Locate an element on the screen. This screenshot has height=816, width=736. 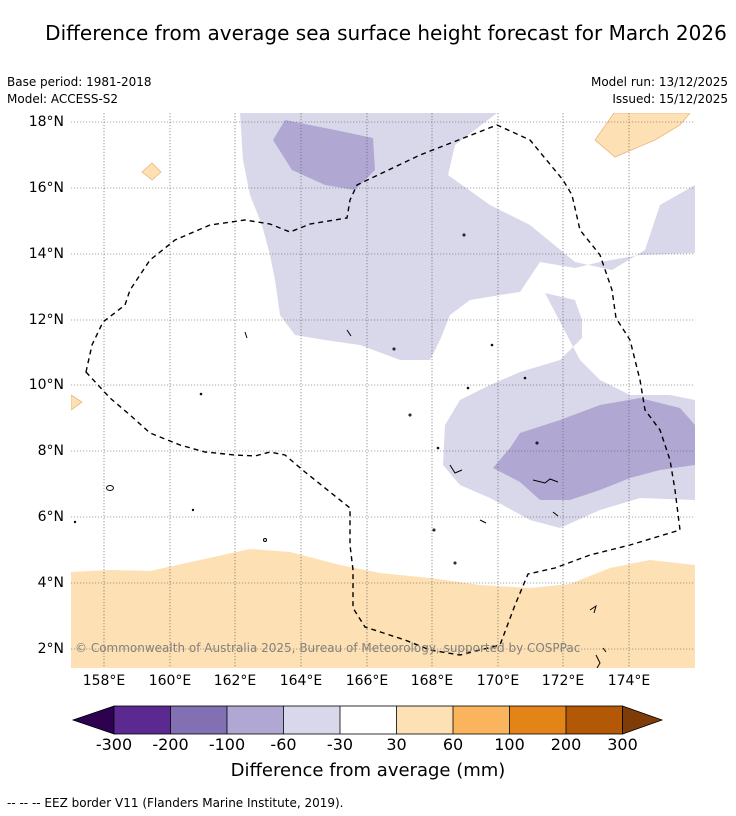
lon-label: 160°E is located at coordinates (170, 681).